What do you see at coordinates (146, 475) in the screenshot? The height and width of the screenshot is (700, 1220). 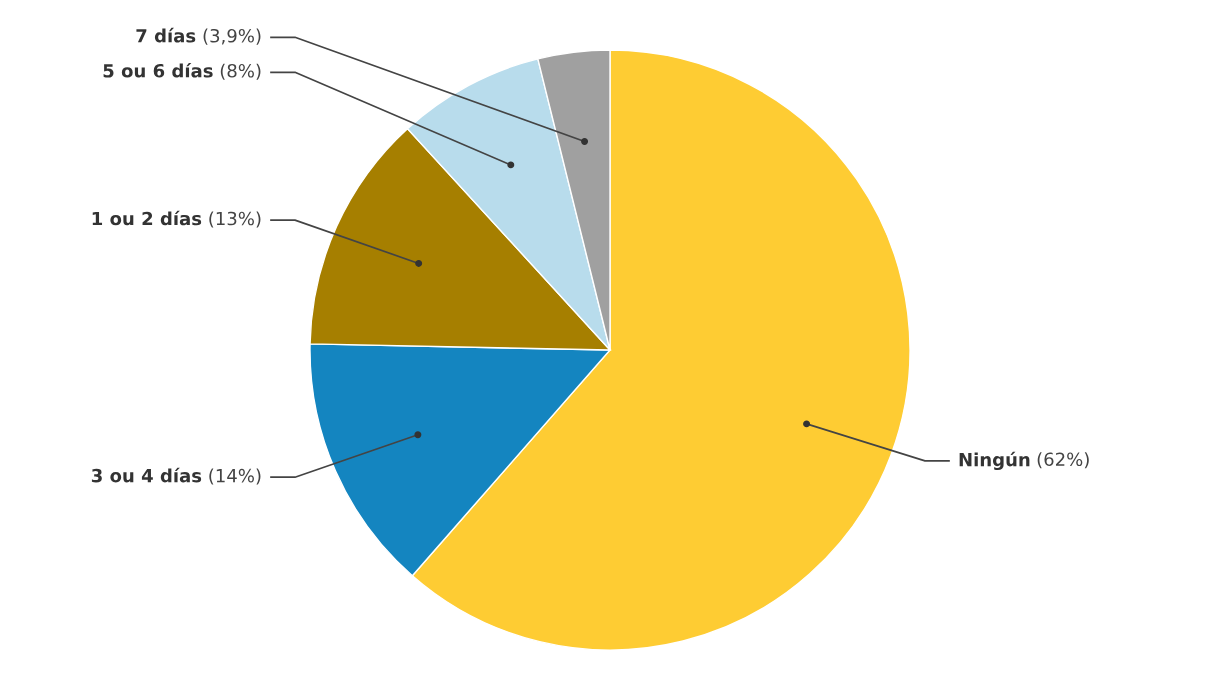 I see `slice-label: 3 ou 4 días` at bounding box center [146, 475].